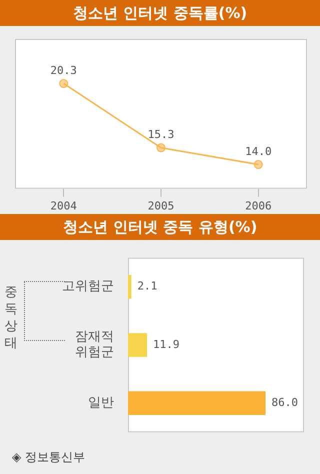 The image size is (320, 474). I want to click on y-axis-title: 중독상태, so click(11, 318).